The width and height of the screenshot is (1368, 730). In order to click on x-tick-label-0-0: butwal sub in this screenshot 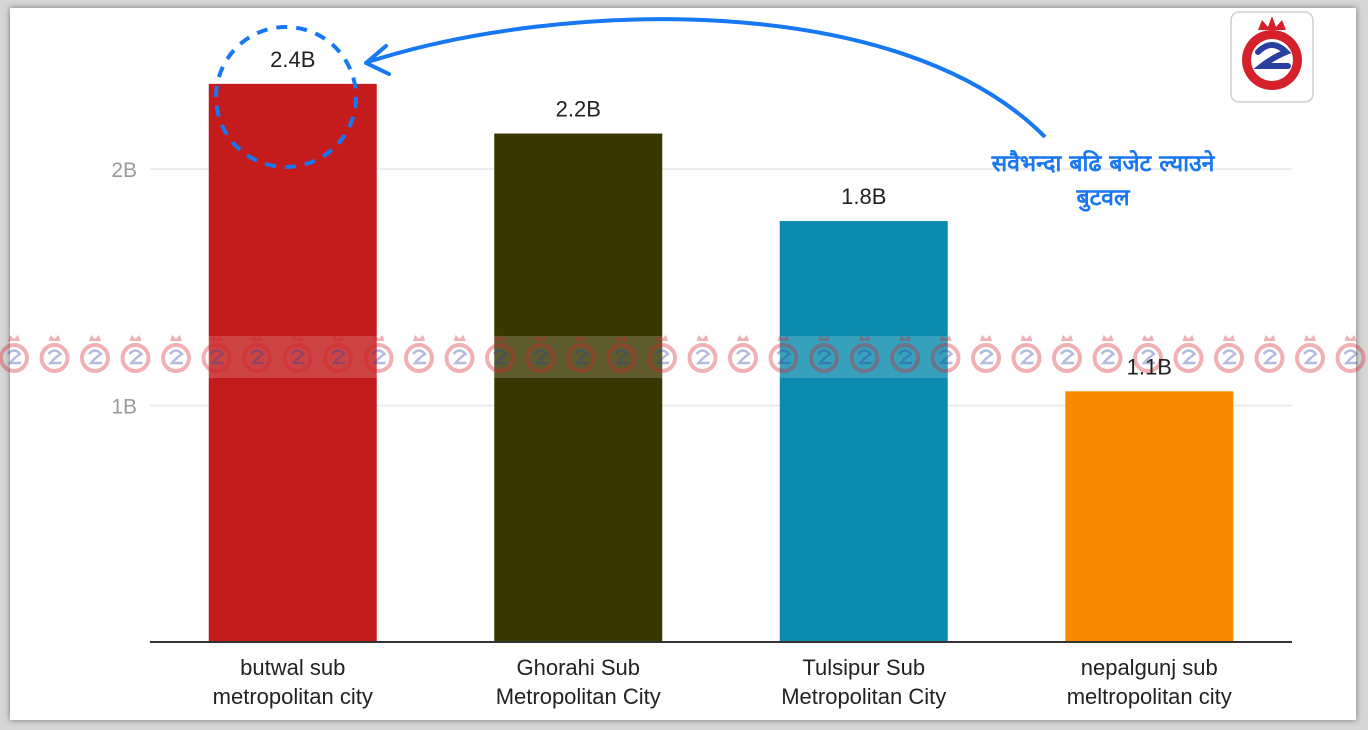, I will do `click(292, 667)`.